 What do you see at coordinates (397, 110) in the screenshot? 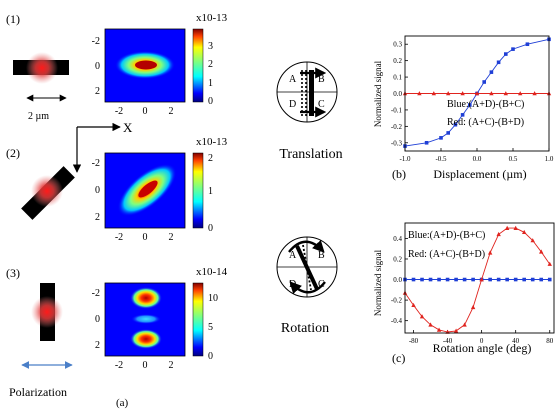
I see `chart-b-ytick-label: -0.1` at bounding box center [397, 110].